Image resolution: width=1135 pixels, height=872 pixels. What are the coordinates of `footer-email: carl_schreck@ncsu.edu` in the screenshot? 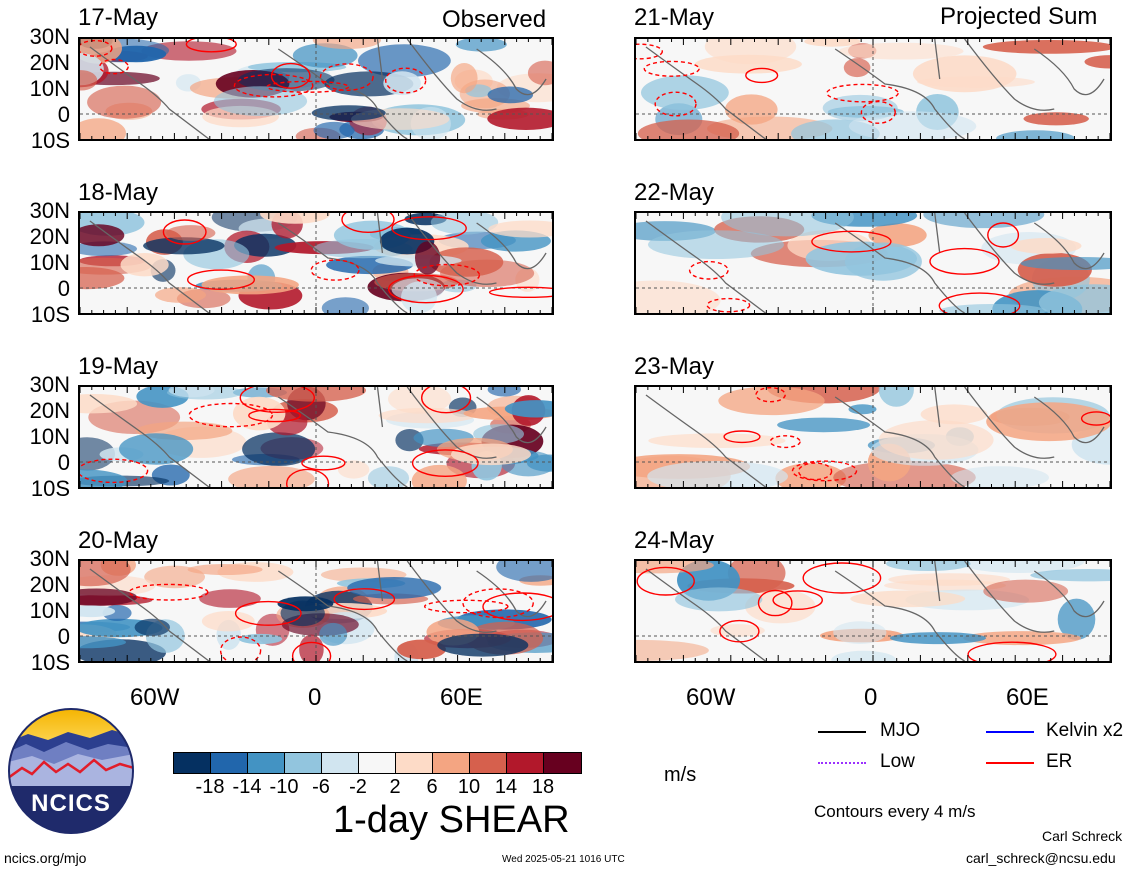 It's located at (1041, 858).